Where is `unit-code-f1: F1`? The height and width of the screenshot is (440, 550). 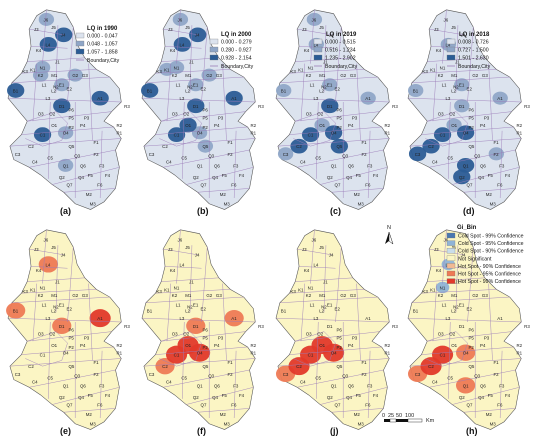 unit-code-f1: F1 is located at coordinates (364, 362).